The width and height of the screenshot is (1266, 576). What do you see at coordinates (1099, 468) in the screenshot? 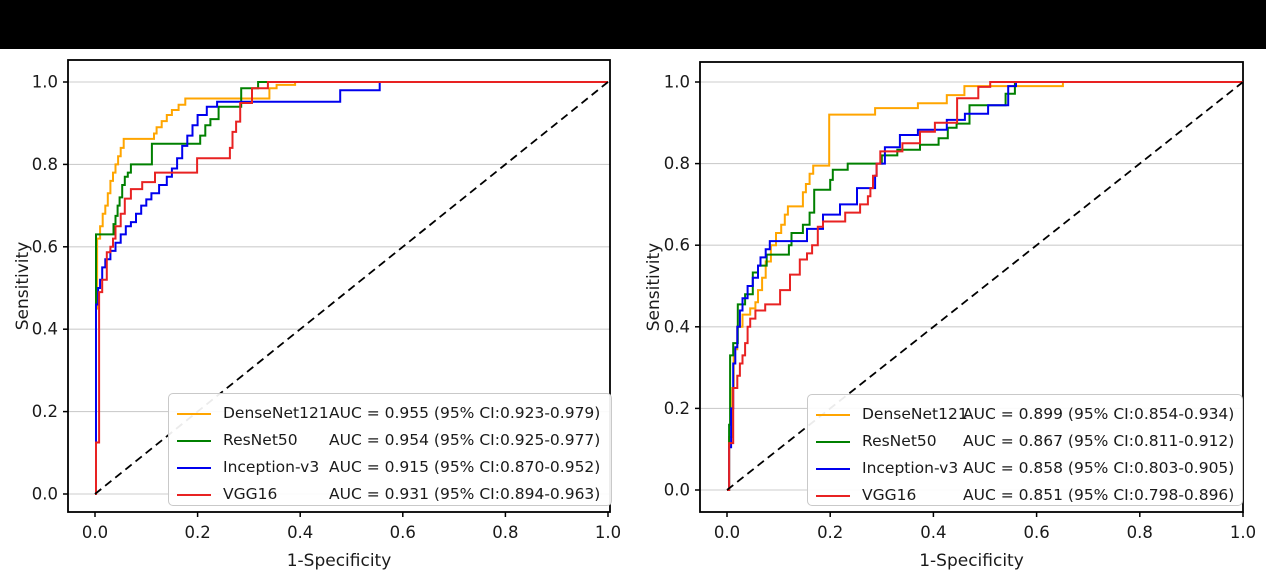
I see `legend-auc-text: AUC = 0.858 (95% CI:0.803-0.905)` at bounding box center [1099, 468].